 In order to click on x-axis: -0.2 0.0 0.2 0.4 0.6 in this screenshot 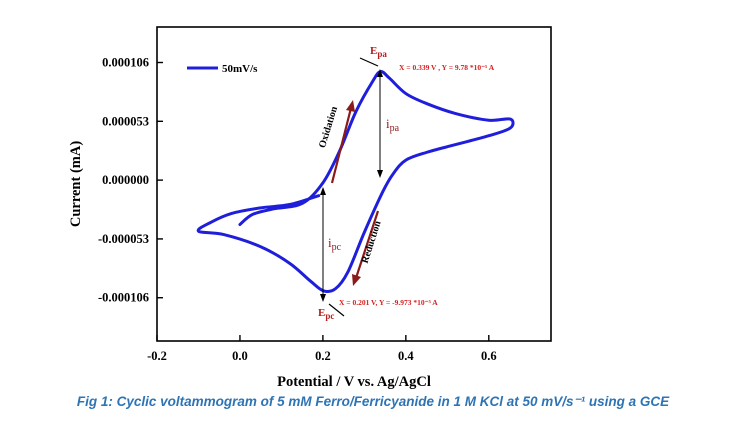, I will do `click(322, 349)`.